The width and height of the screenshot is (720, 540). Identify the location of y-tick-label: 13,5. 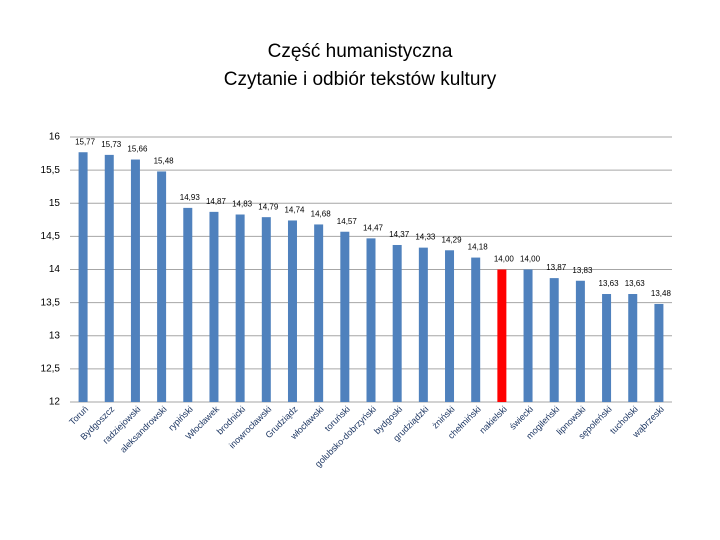
(51, 302).